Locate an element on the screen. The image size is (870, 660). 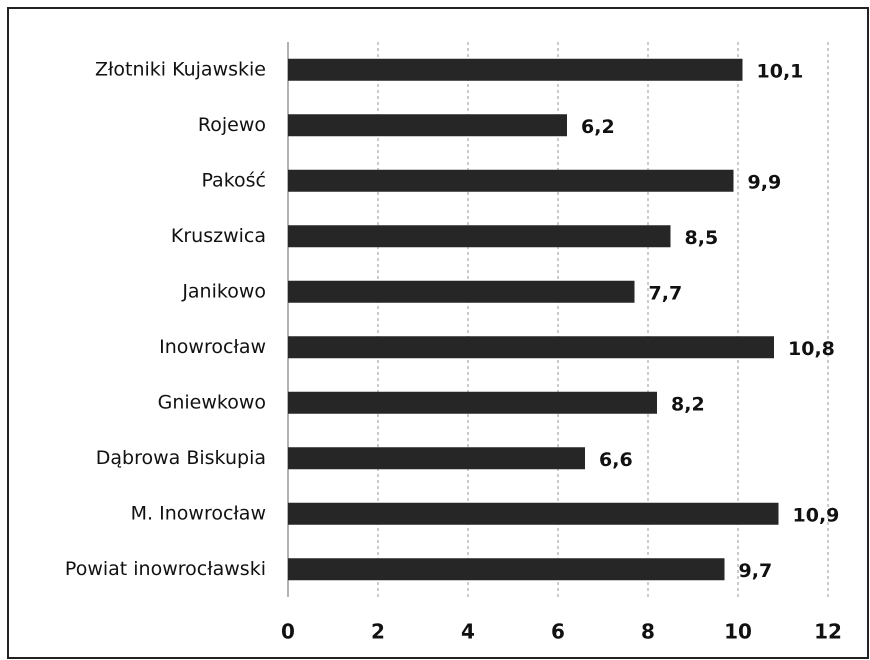
y-tick-label: Inowrocław is located at coordinates (212, 347).